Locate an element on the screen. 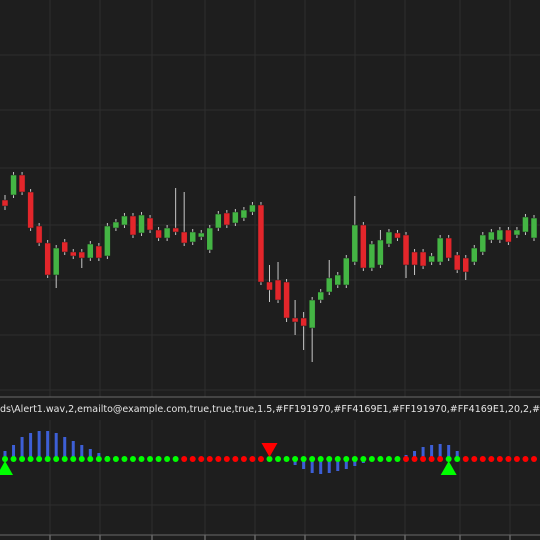 The height and width of the screenshot is (540, 540). signal-arrow is located at coordinates (269, 450).